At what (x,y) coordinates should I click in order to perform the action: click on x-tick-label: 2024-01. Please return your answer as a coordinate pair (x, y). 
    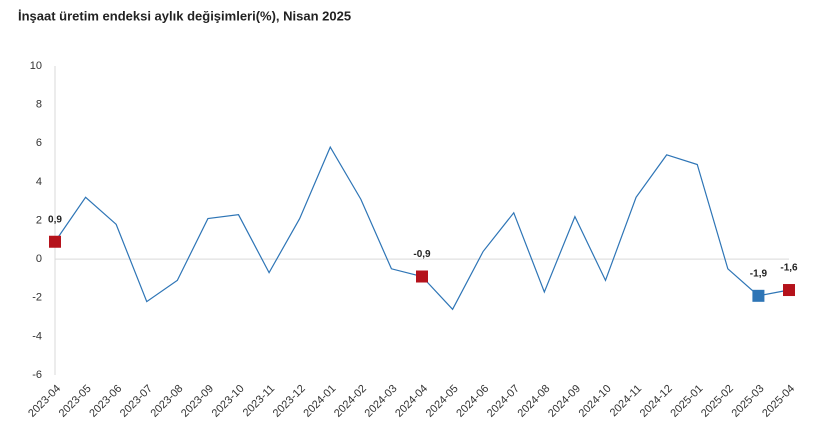
    Looking at the image, I should click on (319, 401).